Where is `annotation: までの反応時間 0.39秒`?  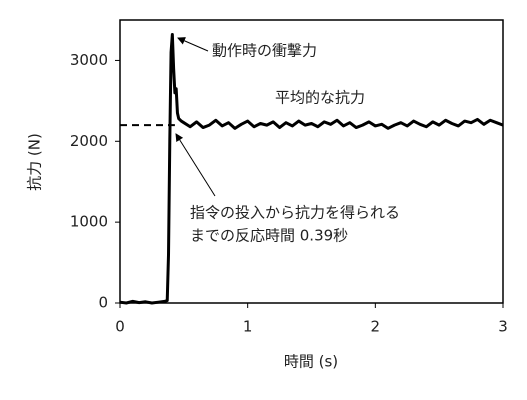
annotation: までの反応時間 0.39秒 is located at coordinates (269, 236).